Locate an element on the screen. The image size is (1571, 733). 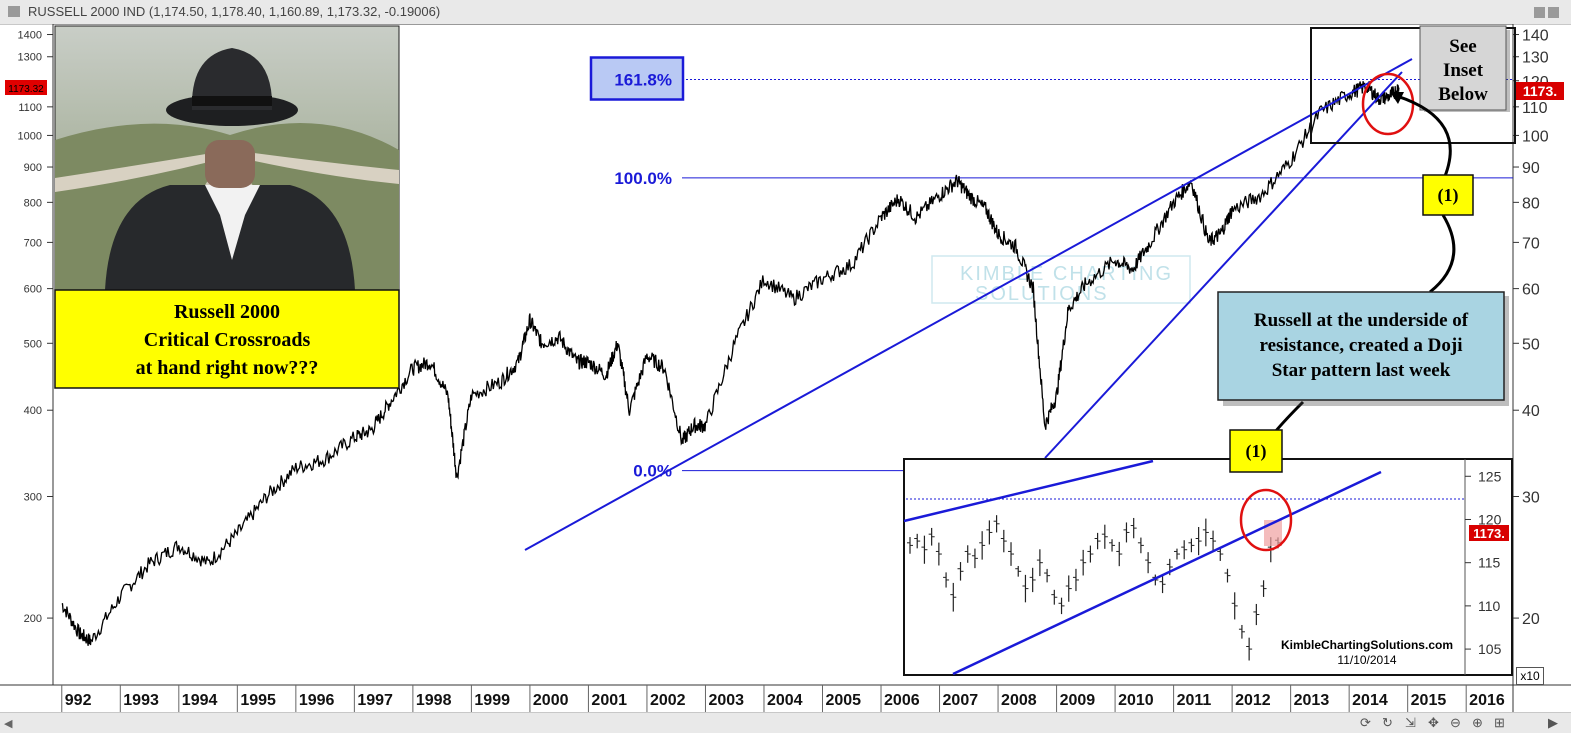
pan-icon: ✥ is located at coordinates (1433, 722).